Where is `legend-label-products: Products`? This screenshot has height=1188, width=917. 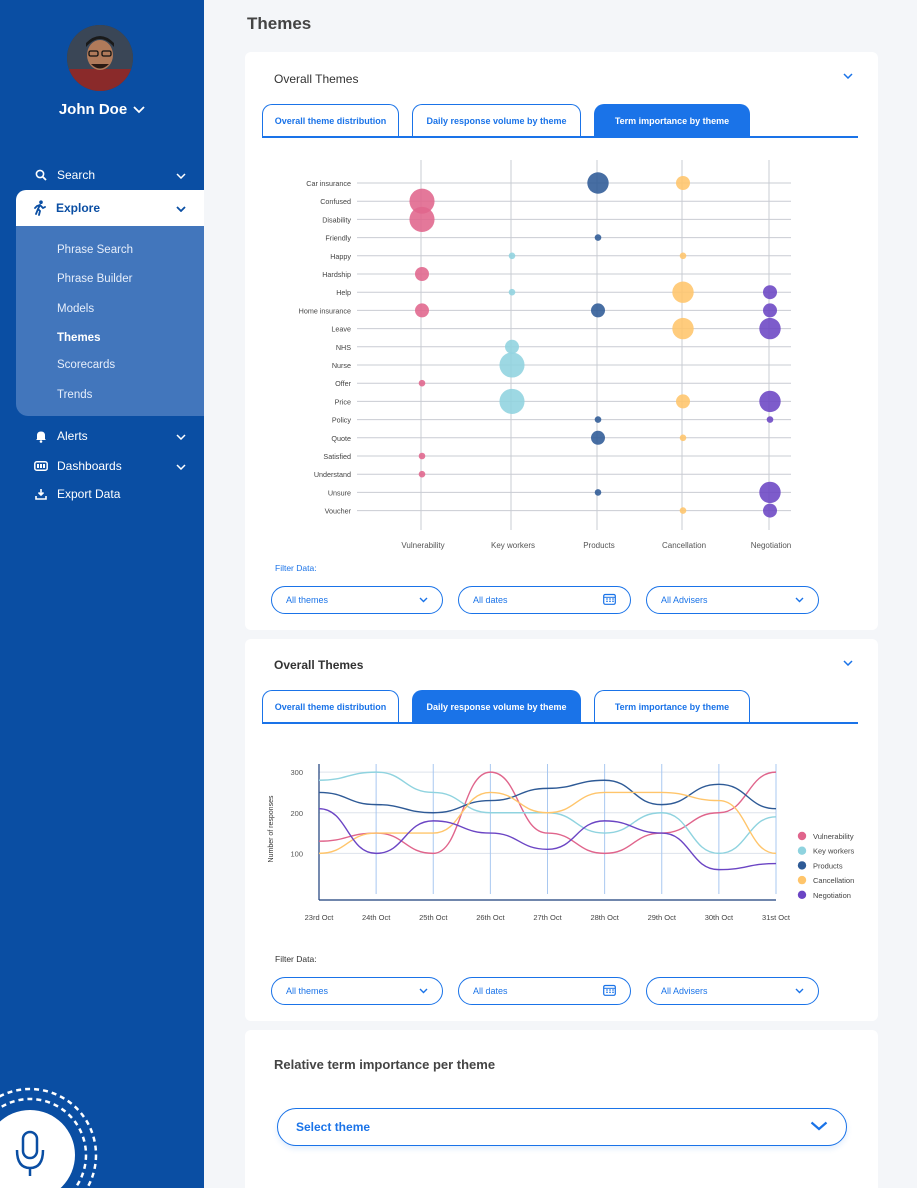
legend-label-products: Products is located at coordinates (828, 865).